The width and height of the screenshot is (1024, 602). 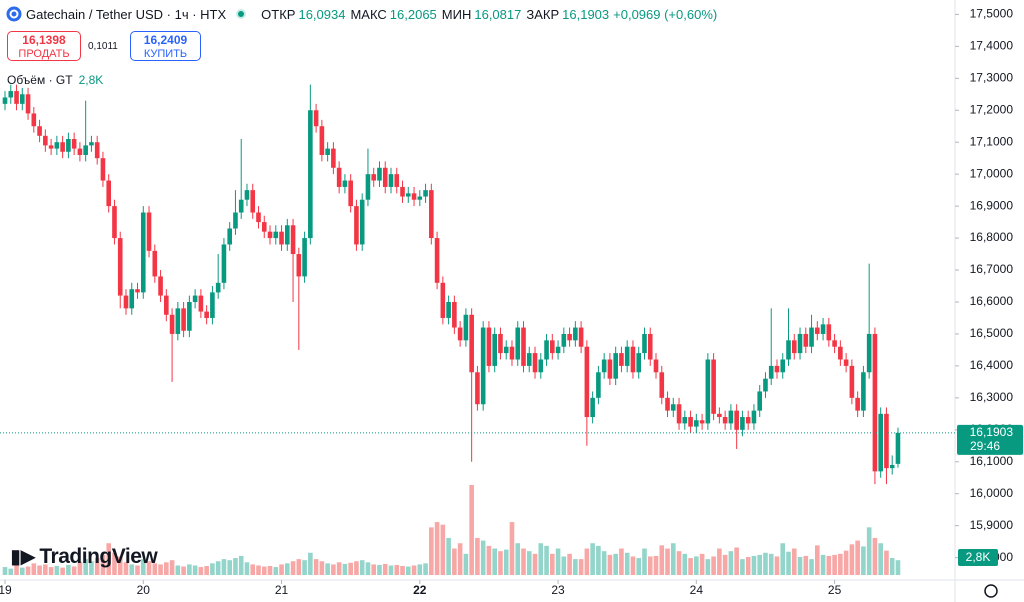 What do you see at coordinates (103, 46) in the screenshot?
I see `spread: 0,1011` at bounding box center [103, 46].